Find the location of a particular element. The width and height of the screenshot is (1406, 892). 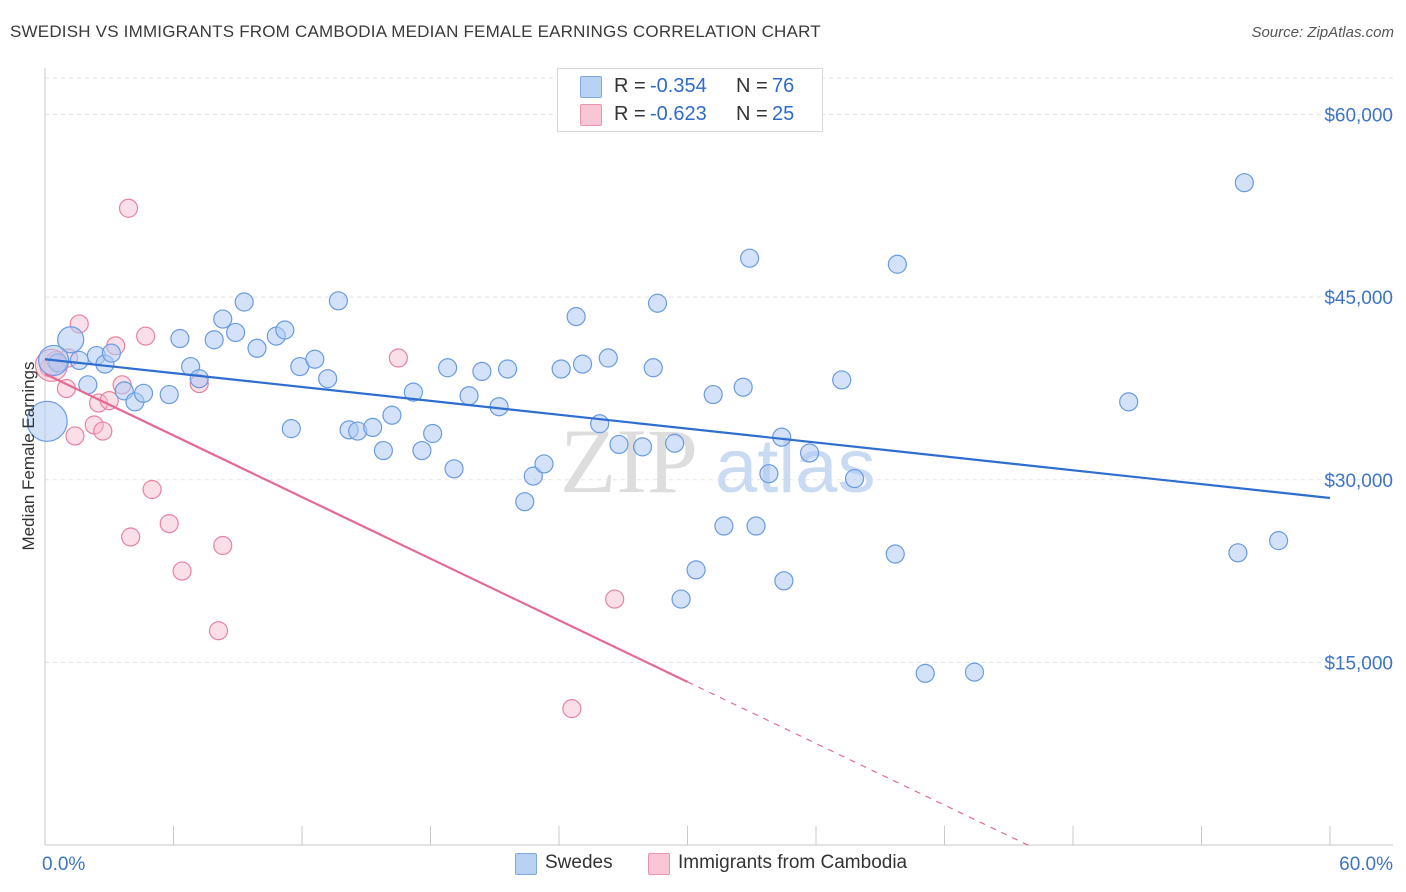

bottom-legend-cambodia: Immigrants from Cambodia is located at coordinates (793, 864).